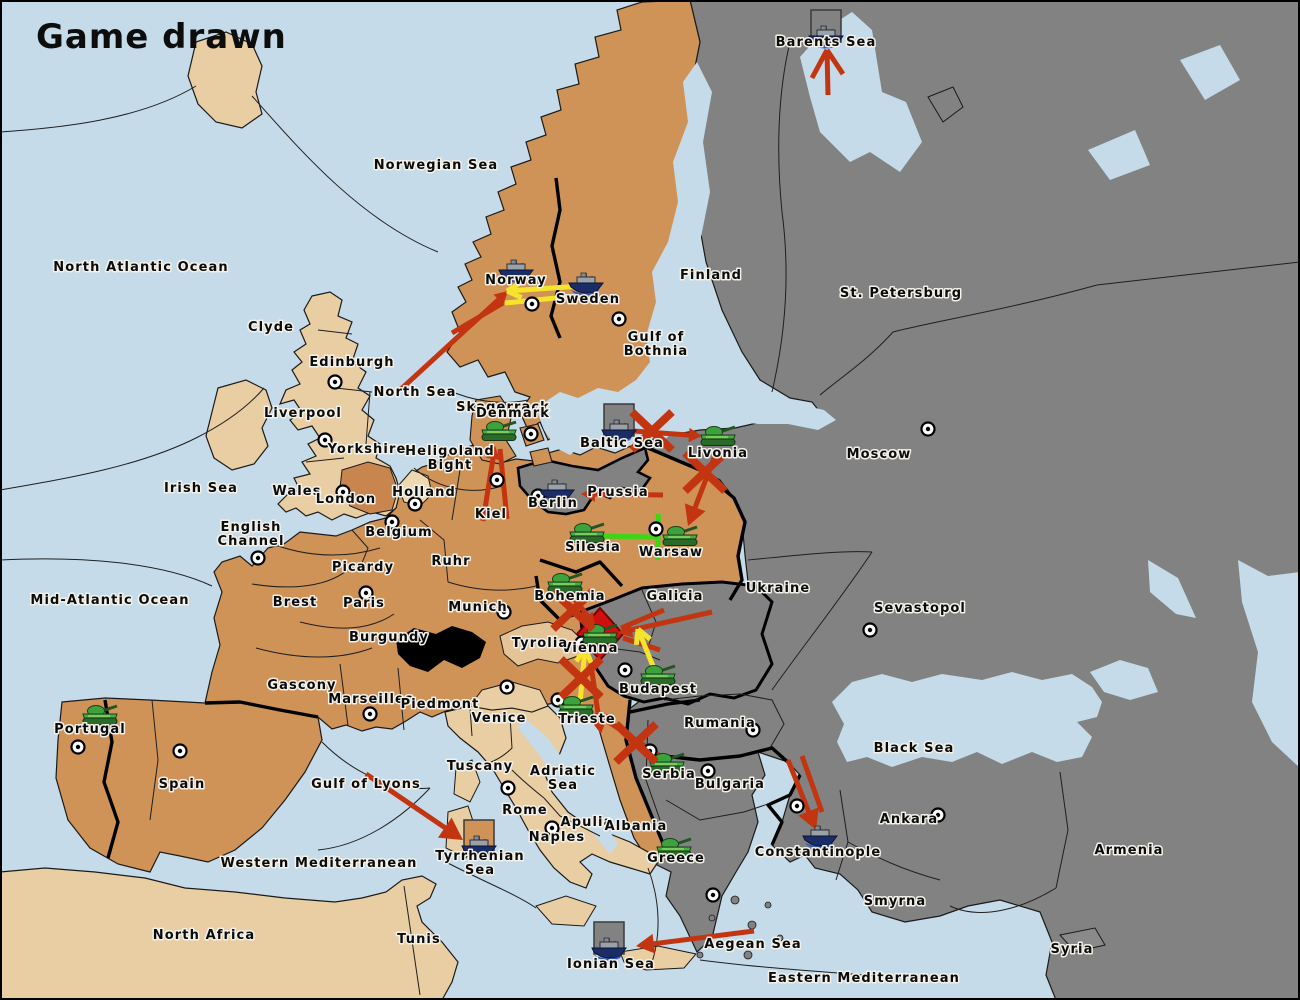 The height and width of the screenshot is (1000, 1300). What do you see at coordinates (370, 714) in the screenshot?
I see `supply-center-marseilles` at bounding box center [370, 714].